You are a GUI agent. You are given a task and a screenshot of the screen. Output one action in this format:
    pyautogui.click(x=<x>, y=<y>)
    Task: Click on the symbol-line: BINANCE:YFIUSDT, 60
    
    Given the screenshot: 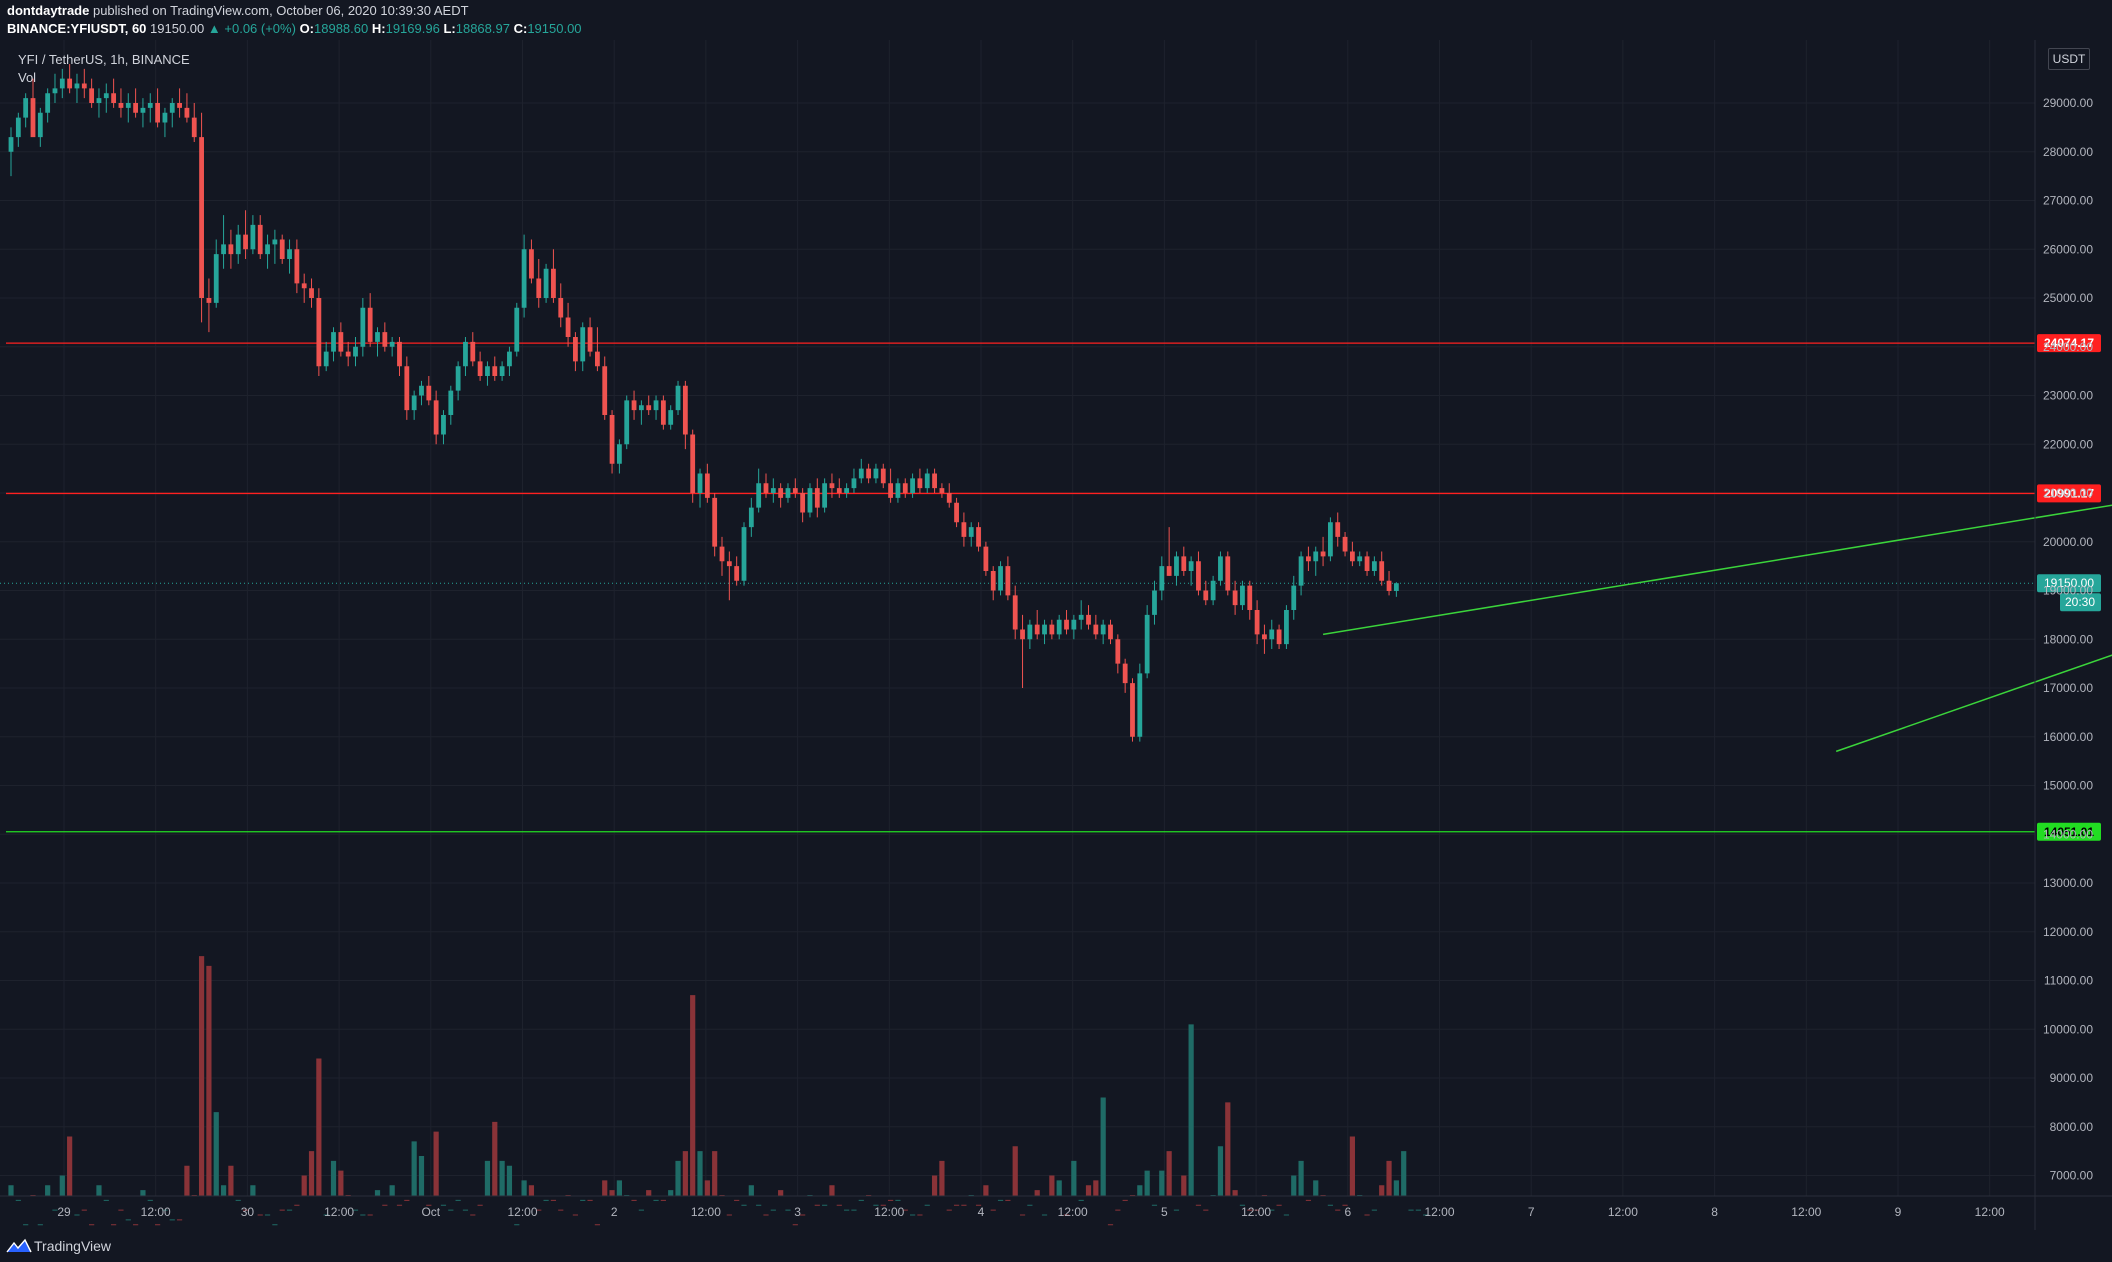 What is the action you would take?
    pyautogui.click(x=77, y=28)
    